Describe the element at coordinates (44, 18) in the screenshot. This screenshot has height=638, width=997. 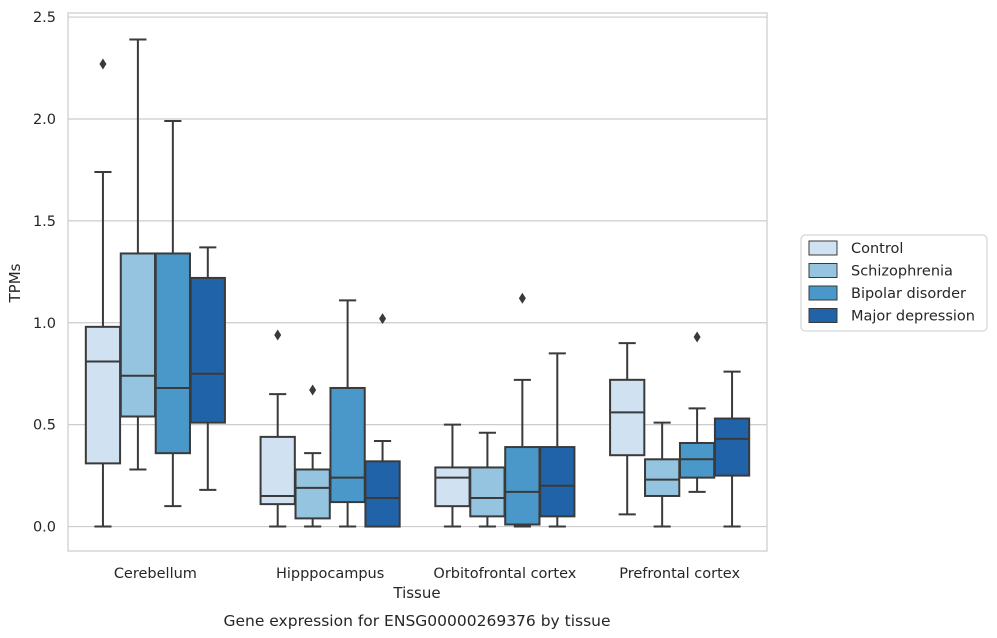
I see `y-tick-label: 2.5` at that location.